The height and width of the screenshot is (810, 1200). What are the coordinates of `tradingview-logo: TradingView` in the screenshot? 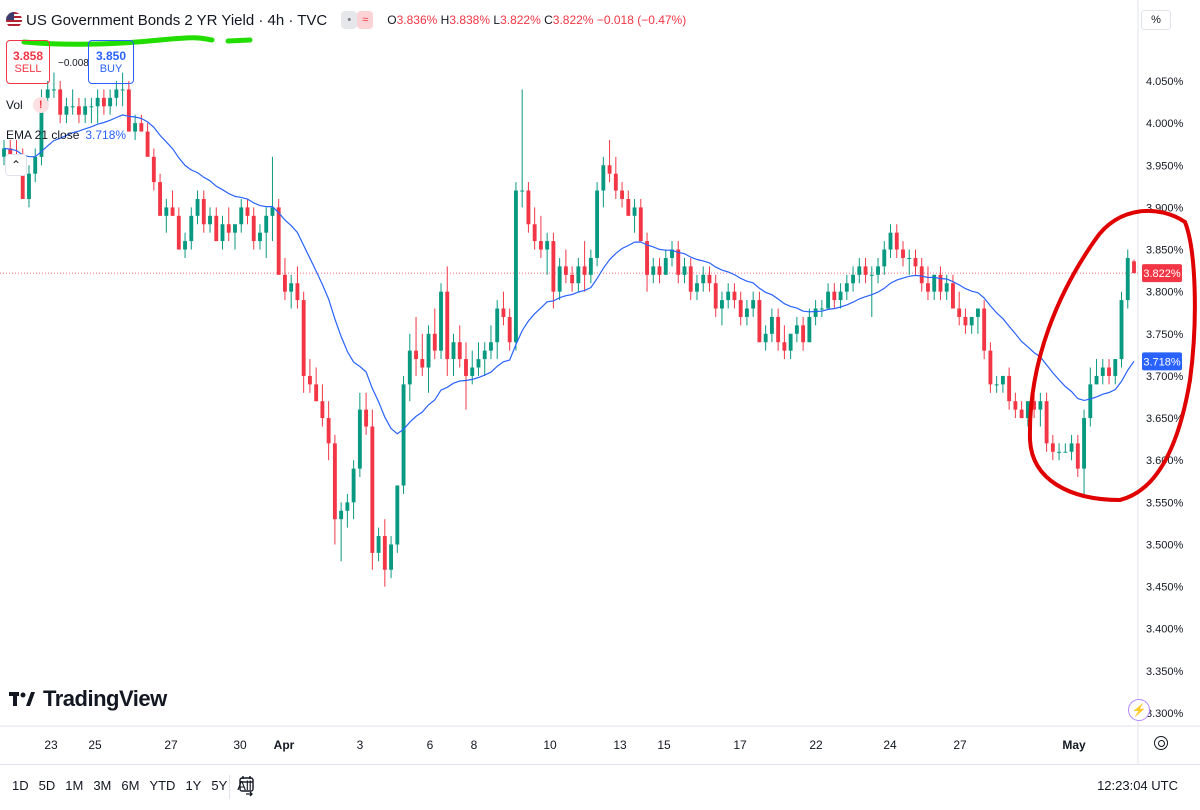 It's located at (88, 699).